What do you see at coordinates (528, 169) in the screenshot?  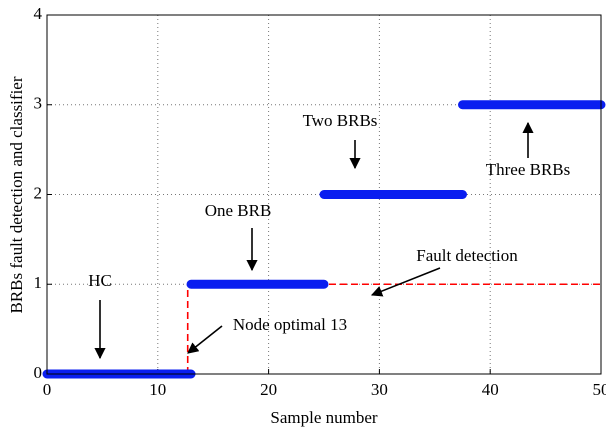 I see `annotation: Three BRBs` at bounding box center [528, 169].